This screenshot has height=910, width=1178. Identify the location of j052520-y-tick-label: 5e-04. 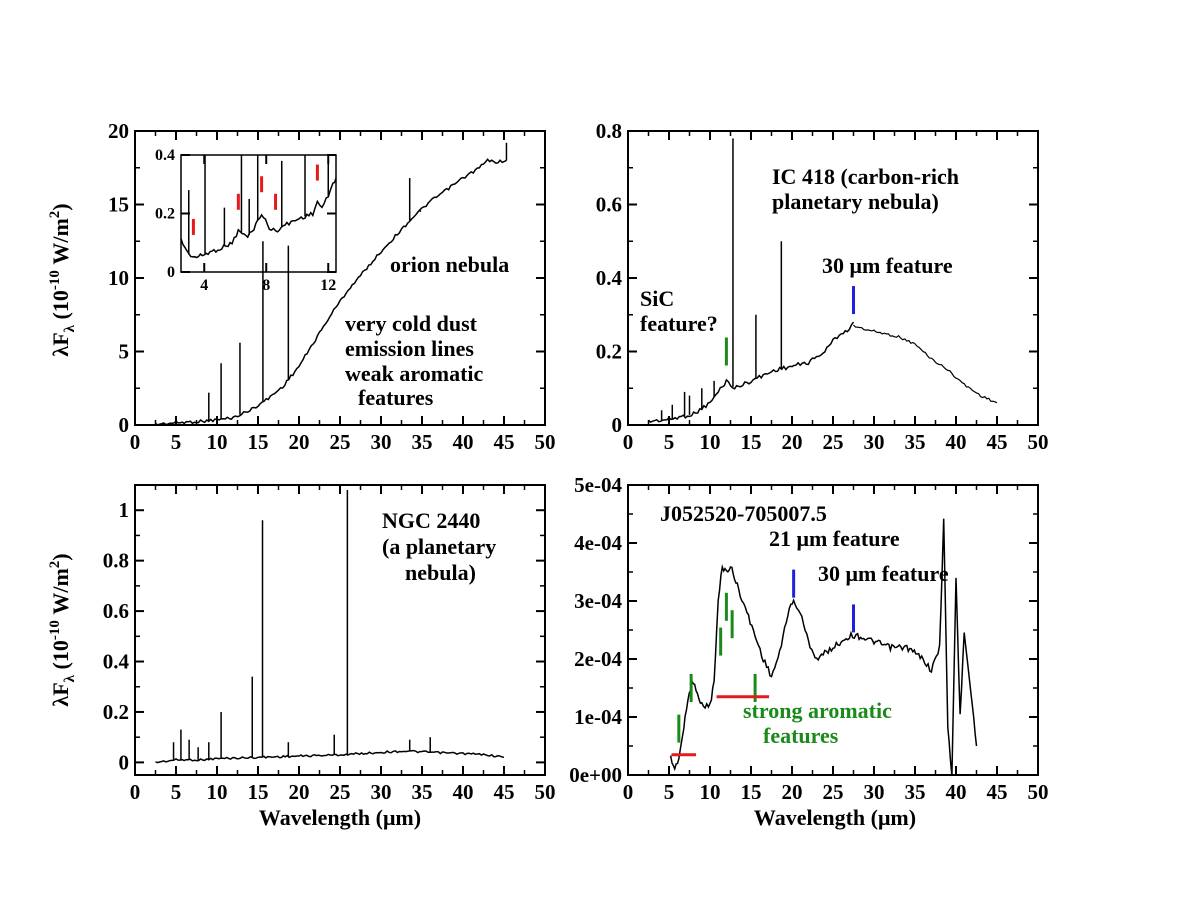
(598, 485).